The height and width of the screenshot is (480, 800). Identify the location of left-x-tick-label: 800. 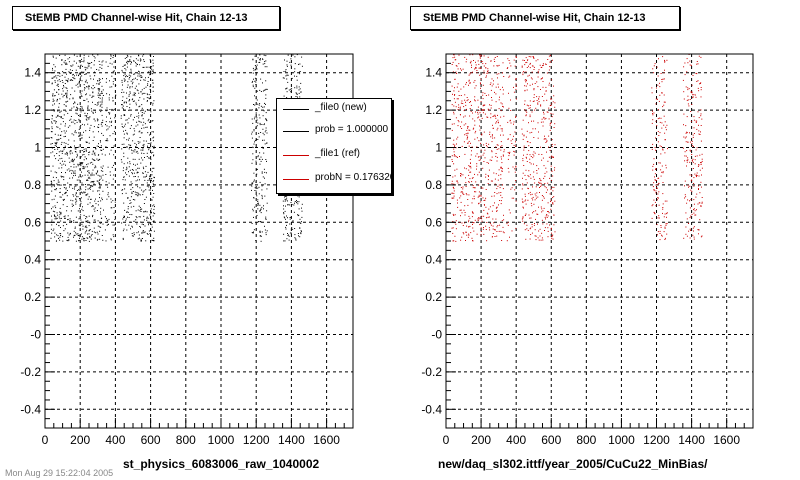
(186, 440).